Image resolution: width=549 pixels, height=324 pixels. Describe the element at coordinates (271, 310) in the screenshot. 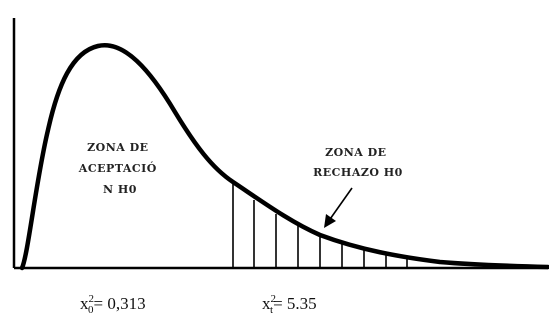

I see `table-subscript: t` at that location.